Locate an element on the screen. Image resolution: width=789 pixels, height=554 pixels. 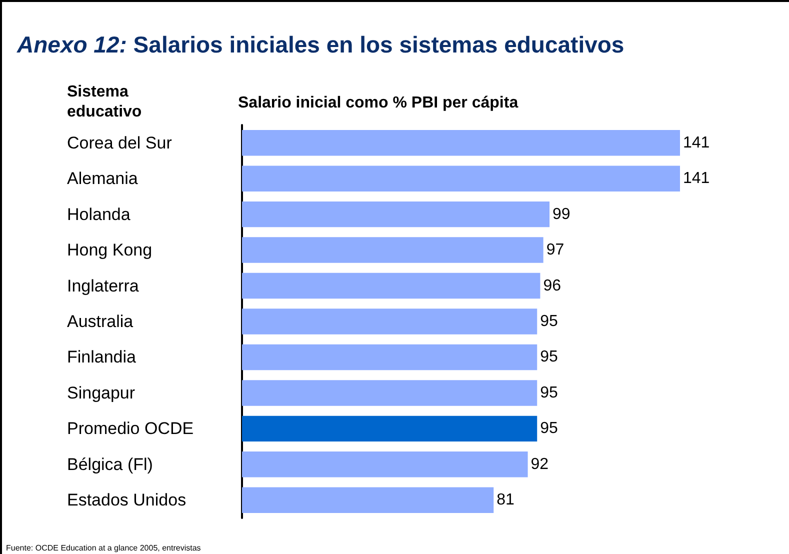
y-axis-title: Sistema educativo is located at coordinates (104, 102).